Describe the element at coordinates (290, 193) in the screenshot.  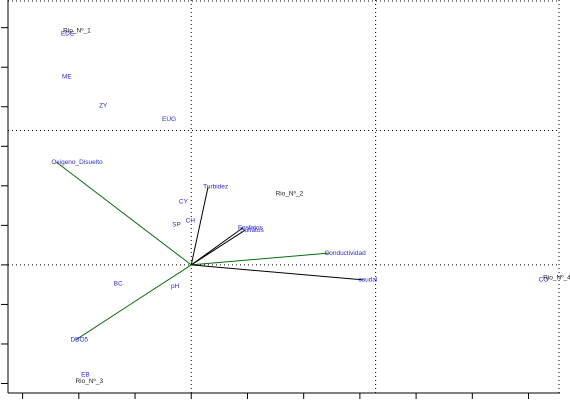
I see `site-label: Rio_Nº_2` at that location.